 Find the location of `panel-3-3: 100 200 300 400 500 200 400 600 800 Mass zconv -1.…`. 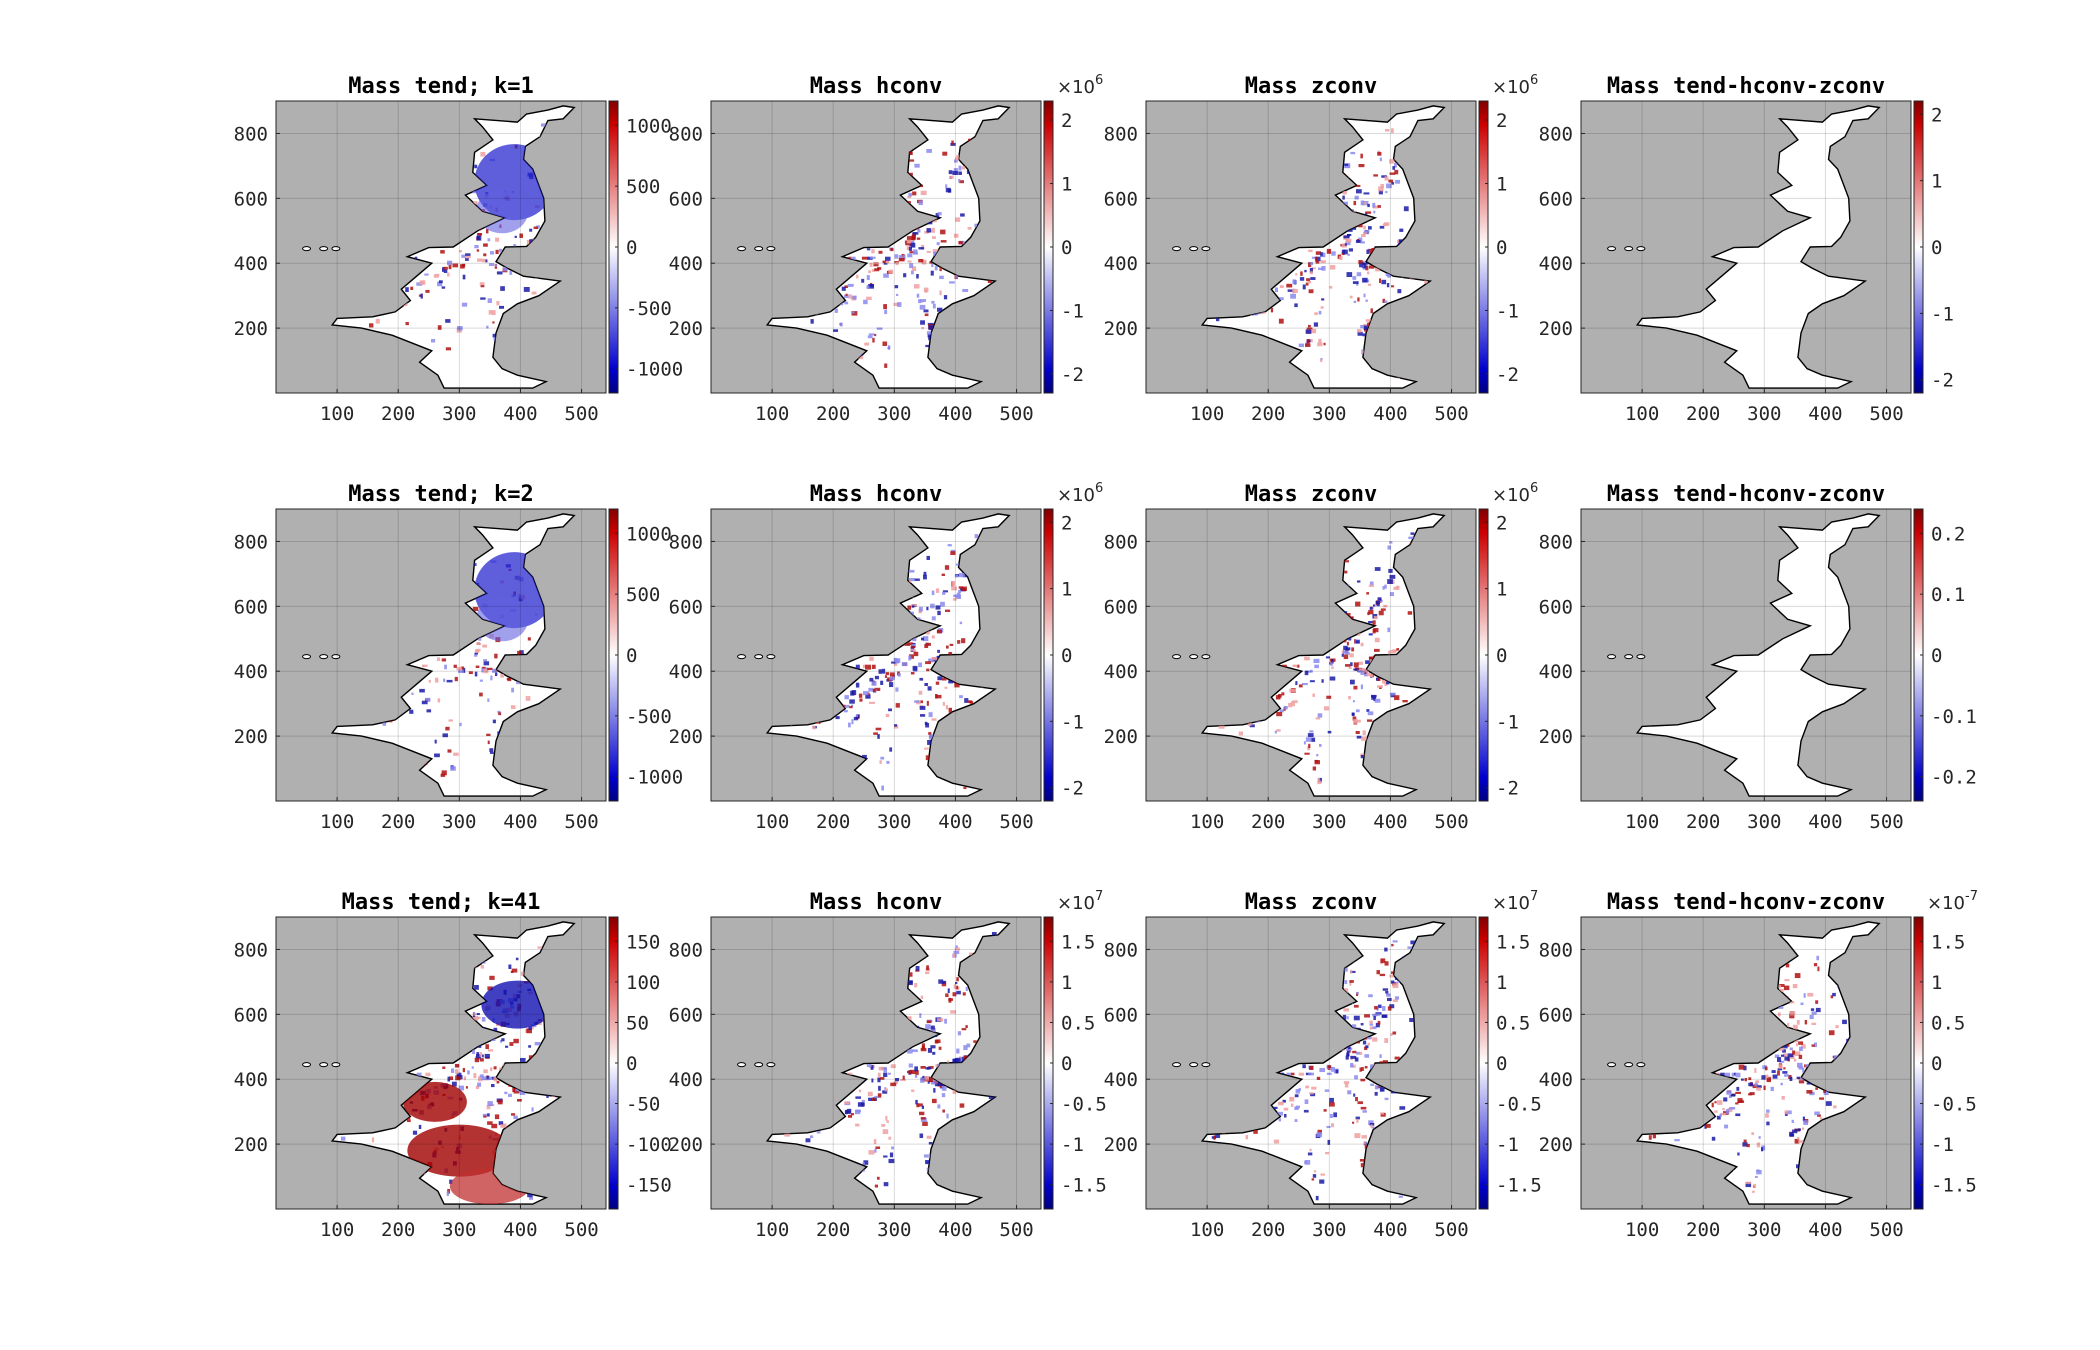

panel-3-3: 100 200 300 400 500 200 400 600 800 Mass zconv -1.… is located at coordinates (1323, 1065).